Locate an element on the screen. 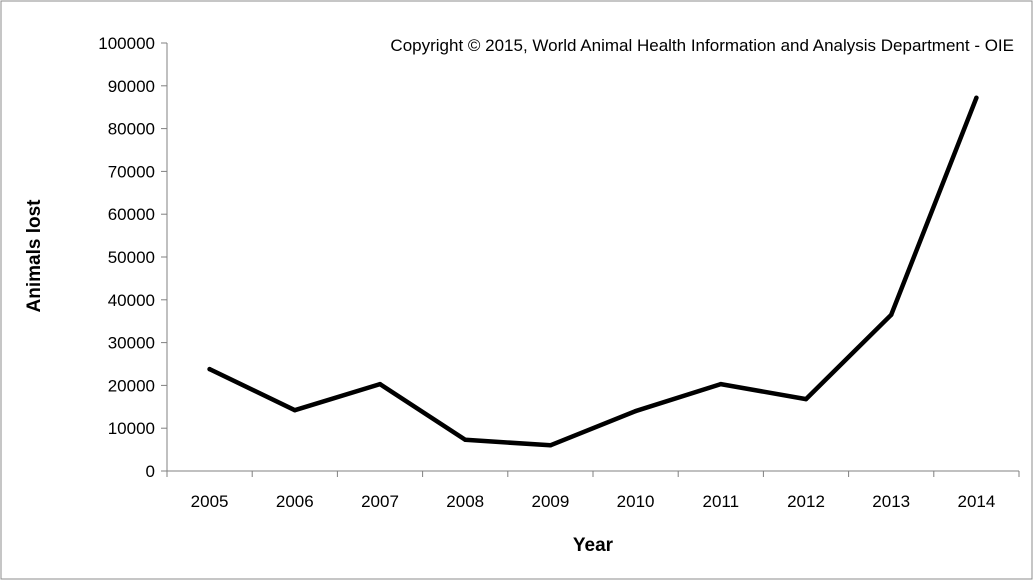 This screenshot has height=585, width=1033. y-tick-label: 60000 is located at coordinates (131, 214).